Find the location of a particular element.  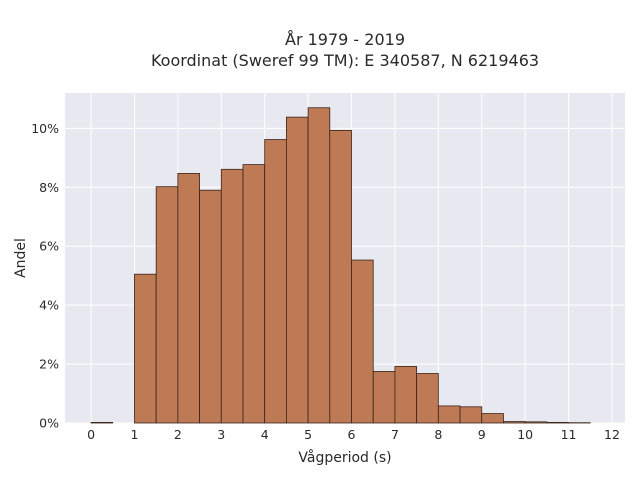

x-tick-label: 4 is located at coordinates (265, 434).